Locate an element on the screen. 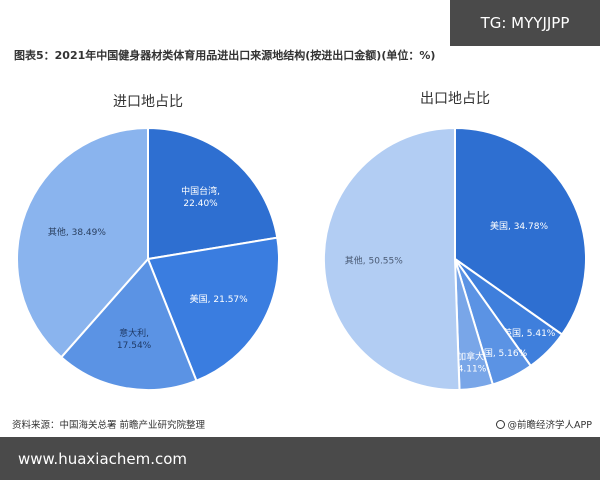 The width and height of the screenshot is (600, 480). pie-label-1-1: 英国, 5.41% is located at coordinates (529, 333).